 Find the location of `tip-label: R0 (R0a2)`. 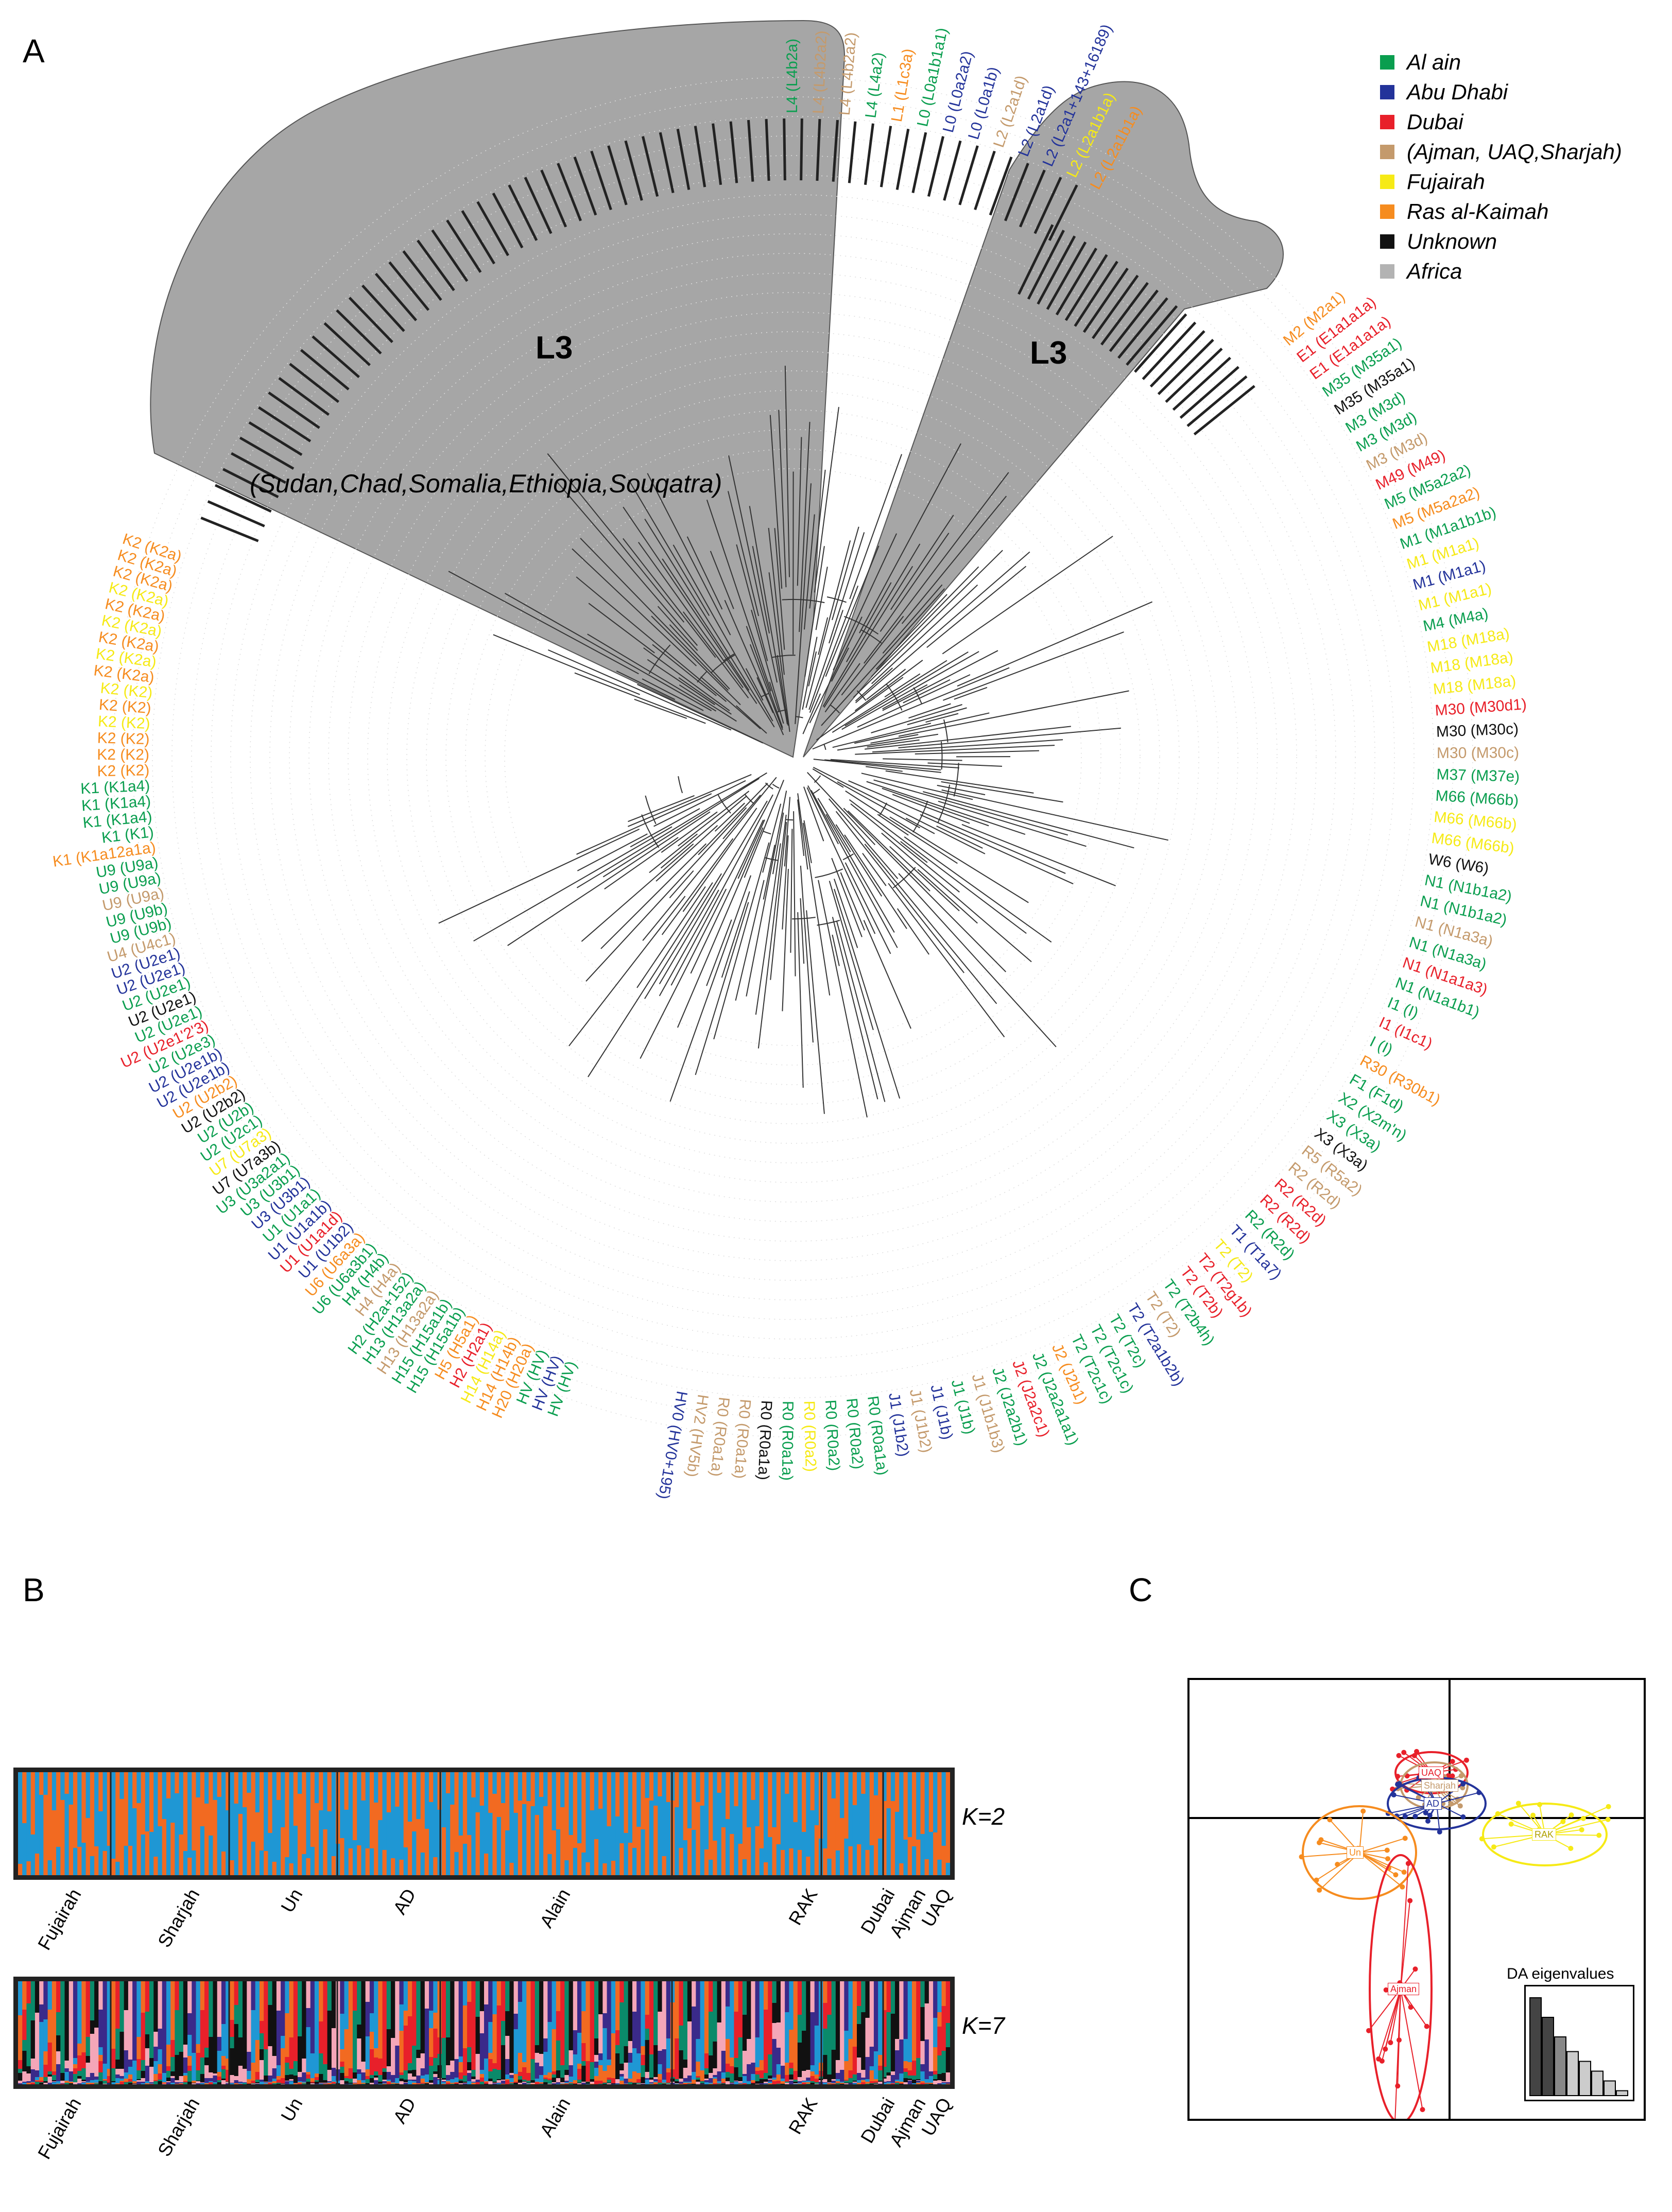

tip-label: R0 (R0a2) is located at coordinates (855, 1433).